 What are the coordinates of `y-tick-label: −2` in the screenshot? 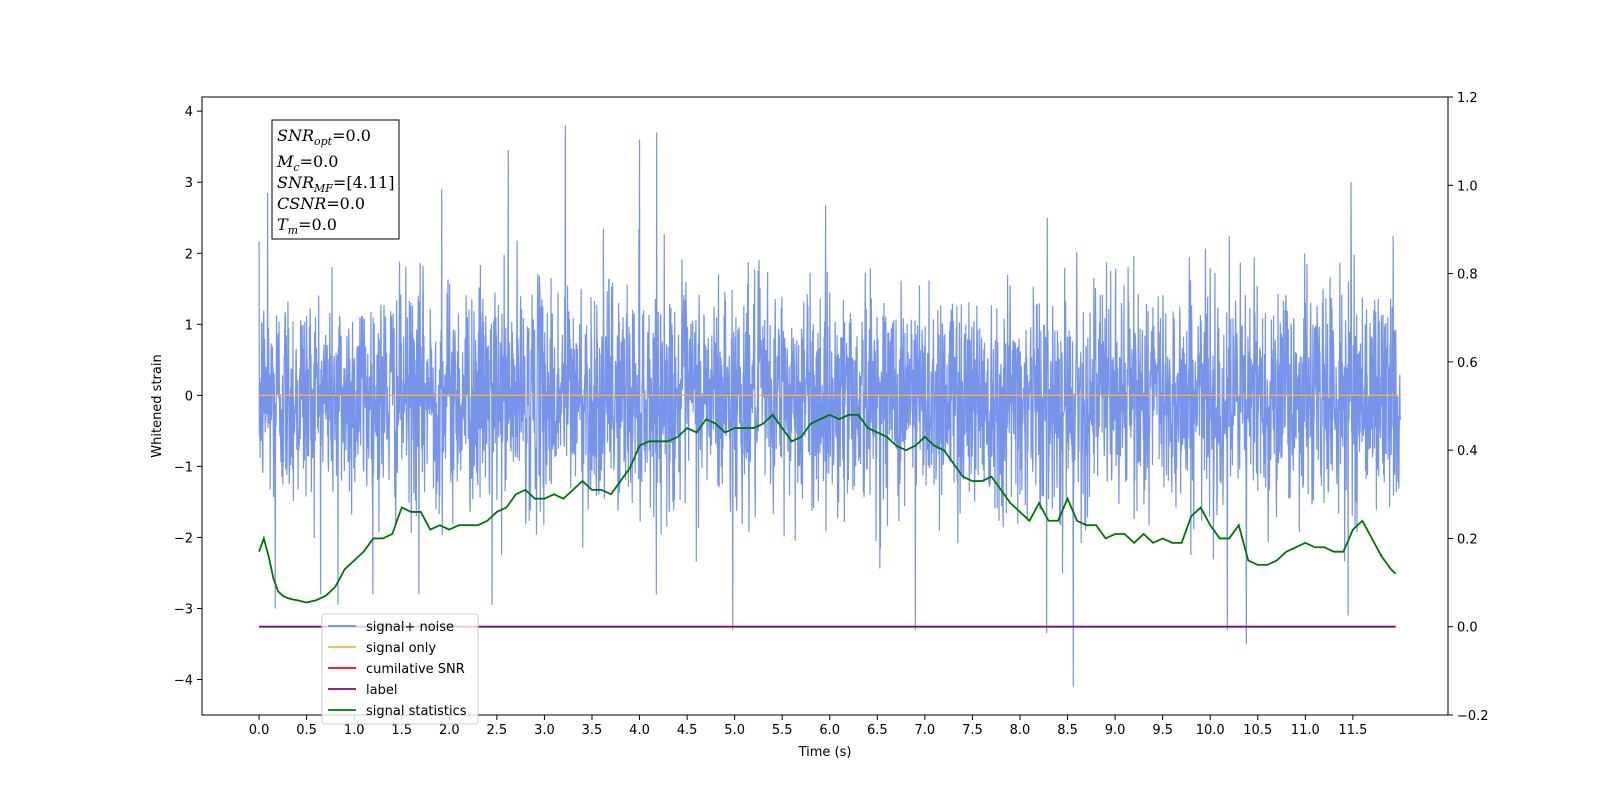 It's located at (183, 538).